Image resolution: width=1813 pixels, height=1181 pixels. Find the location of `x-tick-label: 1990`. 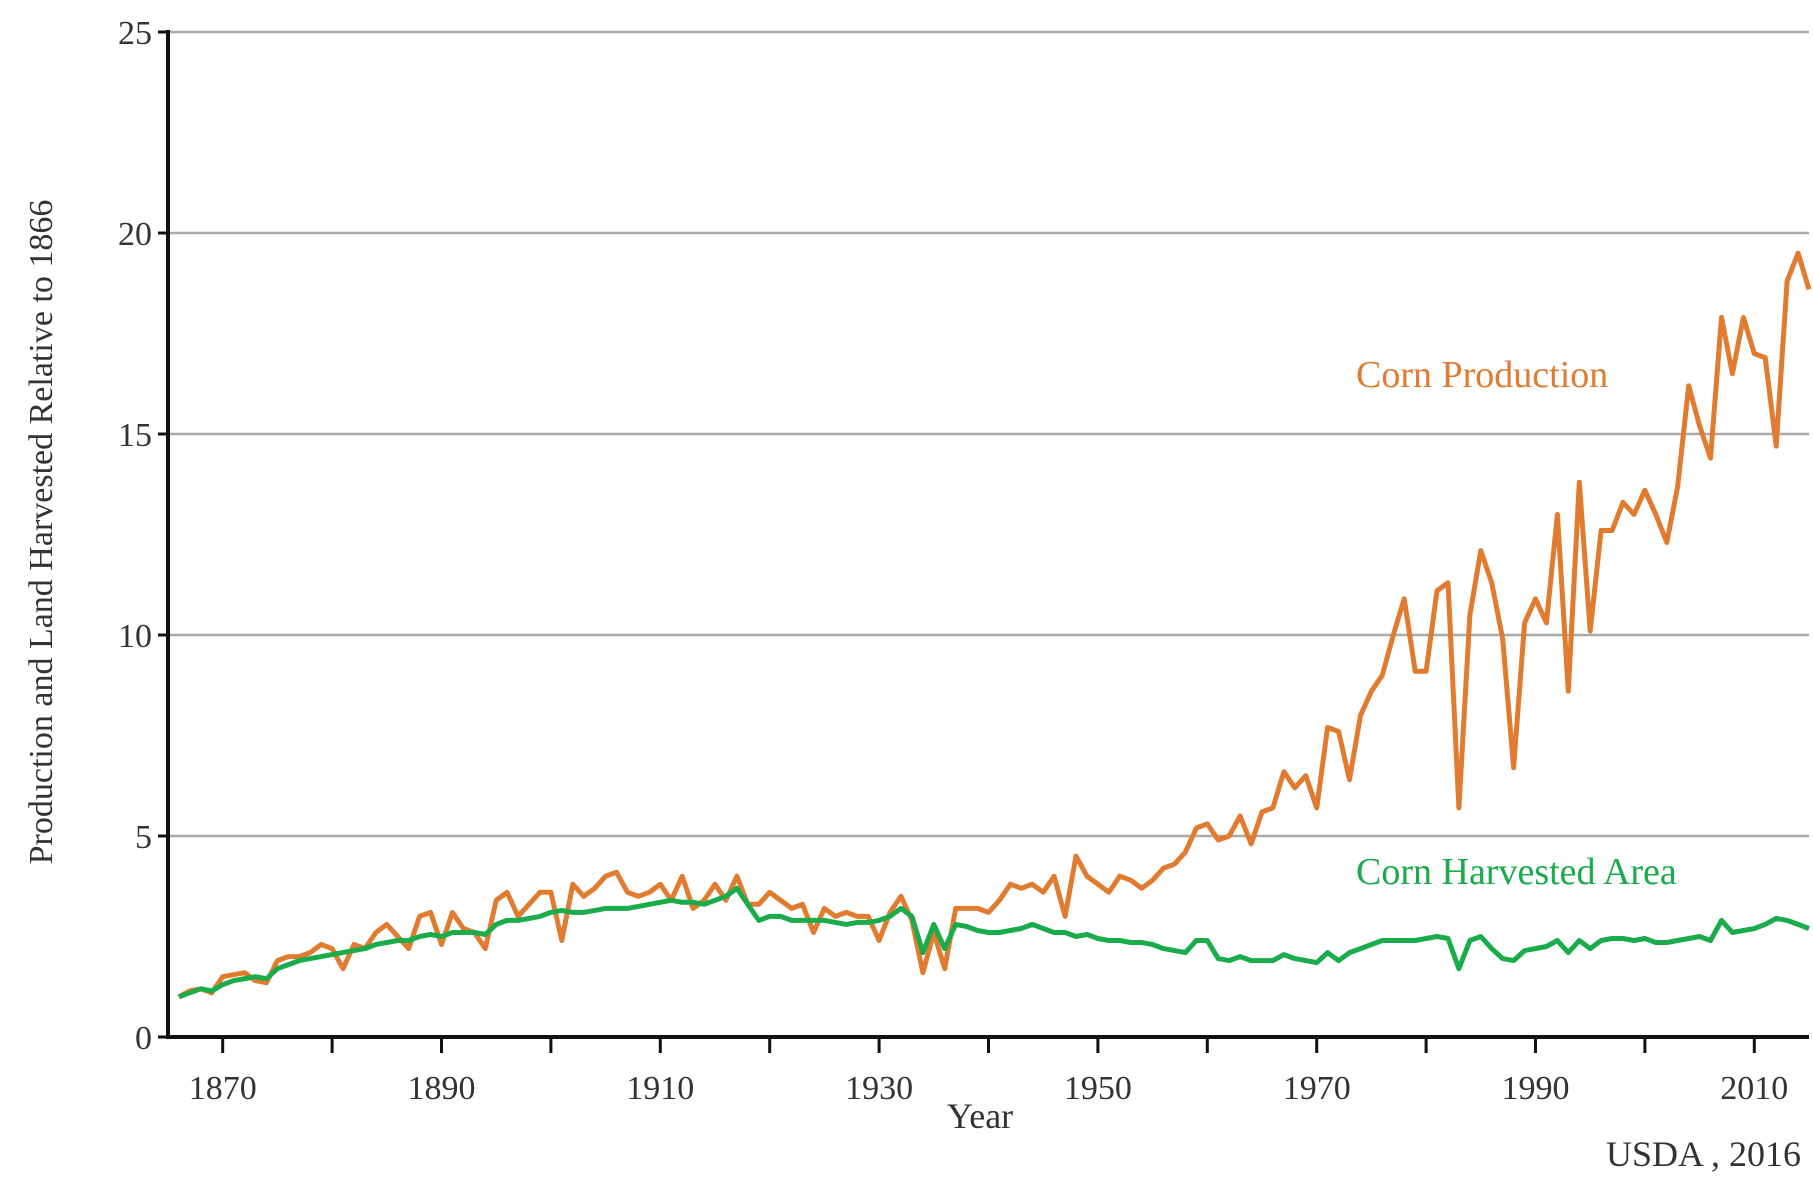

x-tick-label: 1990 is located at coordinates (1536, 1088).